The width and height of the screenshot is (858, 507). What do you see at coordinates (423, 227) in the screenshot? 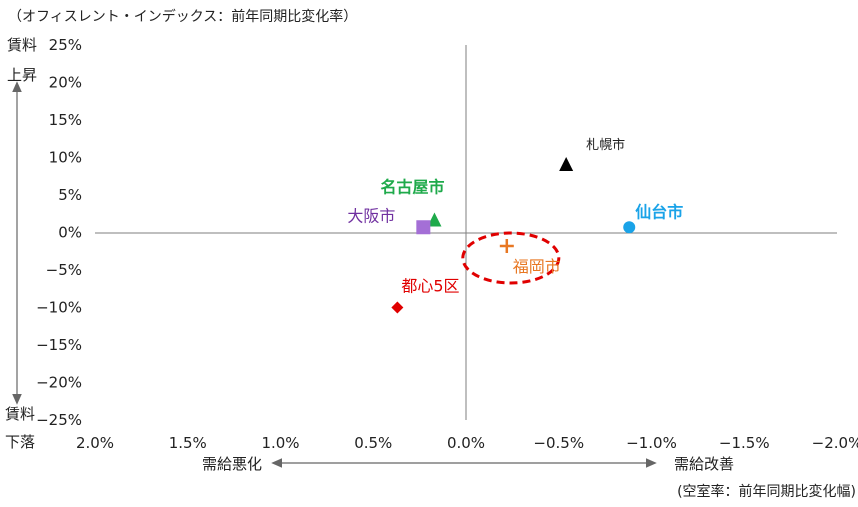
I see `data-point-square` at bounding box center [423, 227].